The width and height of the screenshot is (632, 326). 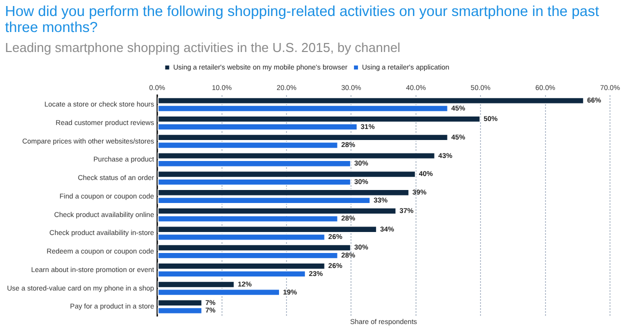 I want to click on chart-subtitle: Leading smartphone shopping activities in the U.S. 2015, by channel, so click(x=202, y=47).